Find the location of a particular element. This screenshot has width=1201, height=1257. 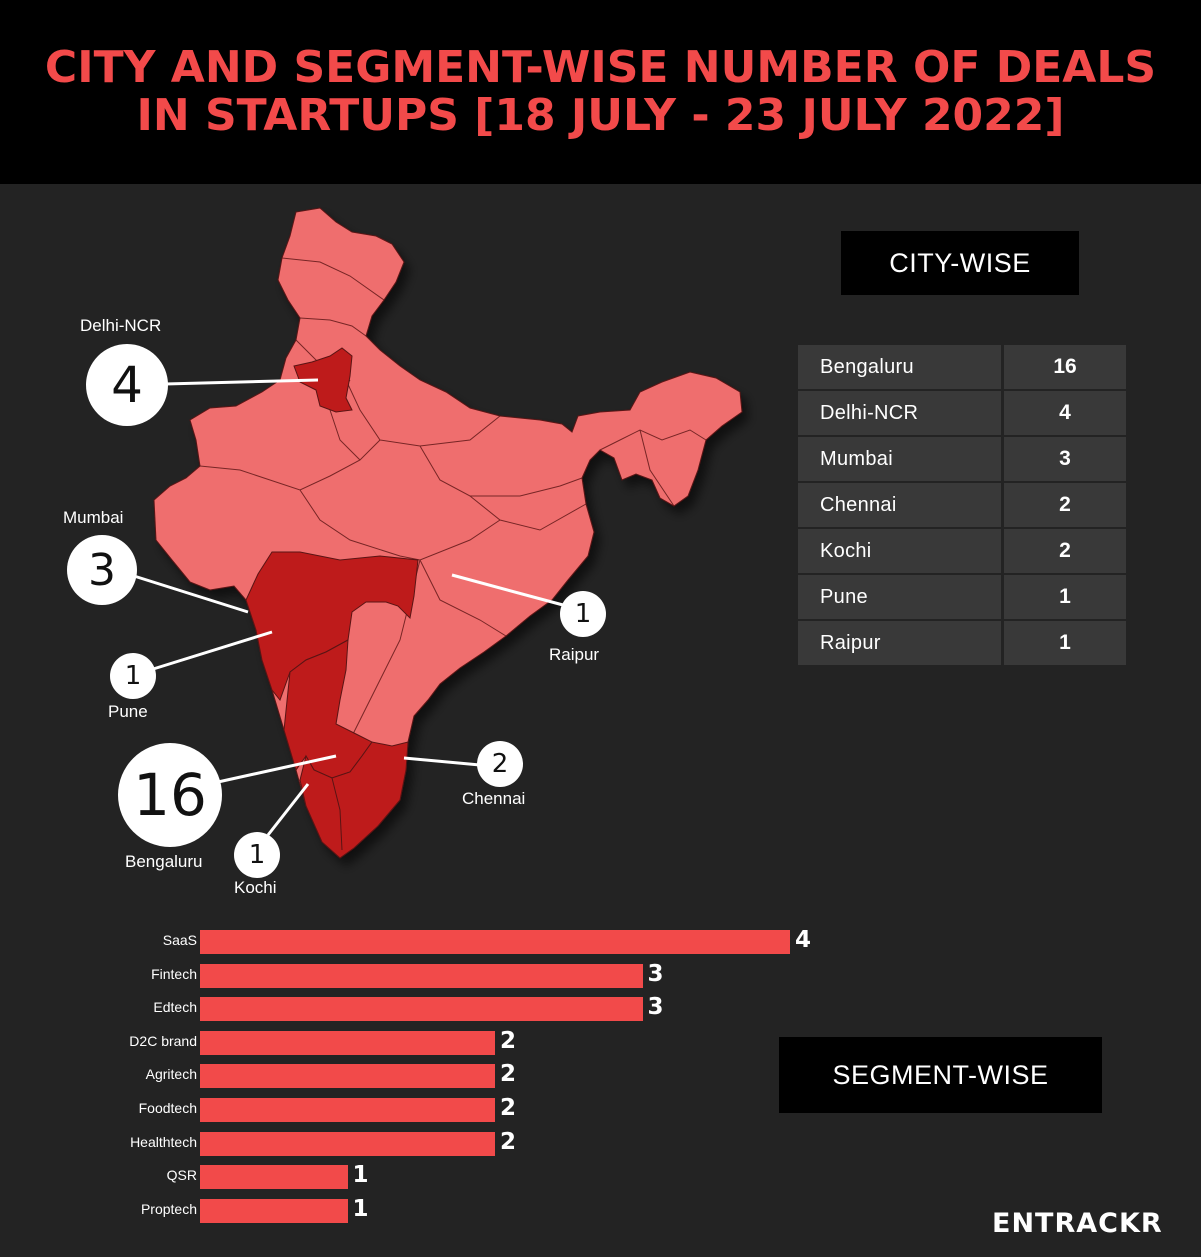

segment-row: Healthtech 2 is located at coordinates (500, 1142).